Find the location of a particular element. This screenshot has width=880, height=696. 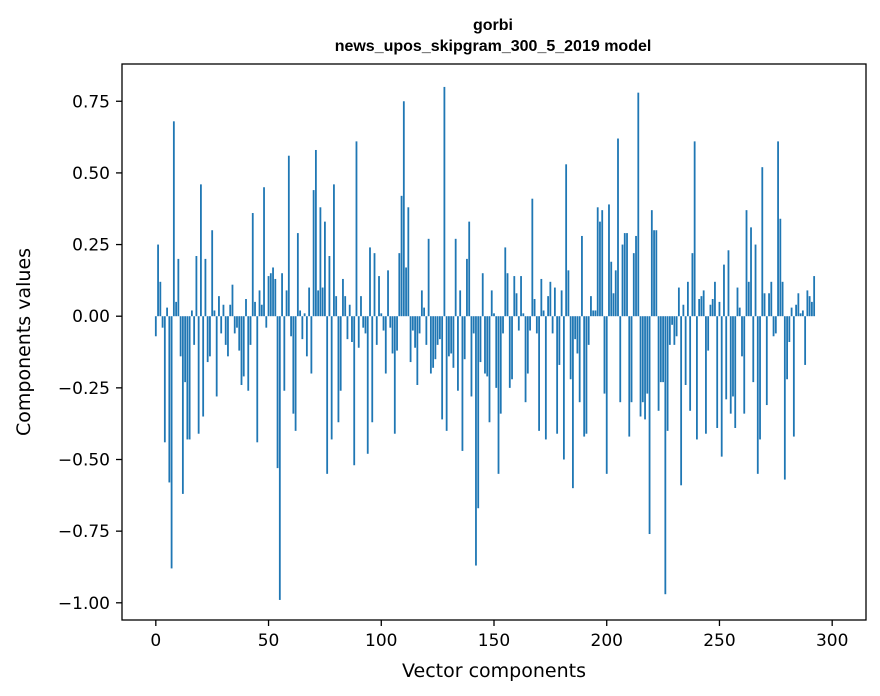

chart-title: gorbi is located at coordinates (493, 25).